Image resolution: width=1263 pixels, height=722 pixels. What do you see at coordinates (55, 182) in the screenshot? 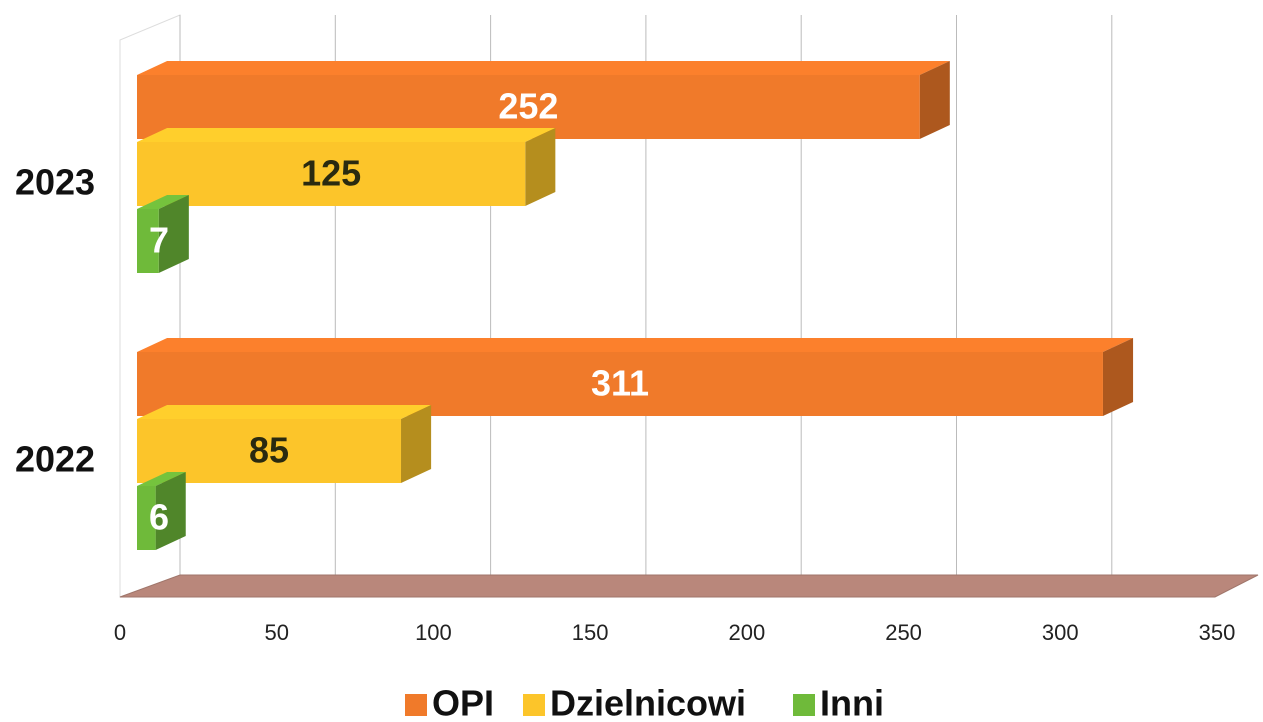
I see `category-label: 2023` at bounding box center [55, 182].